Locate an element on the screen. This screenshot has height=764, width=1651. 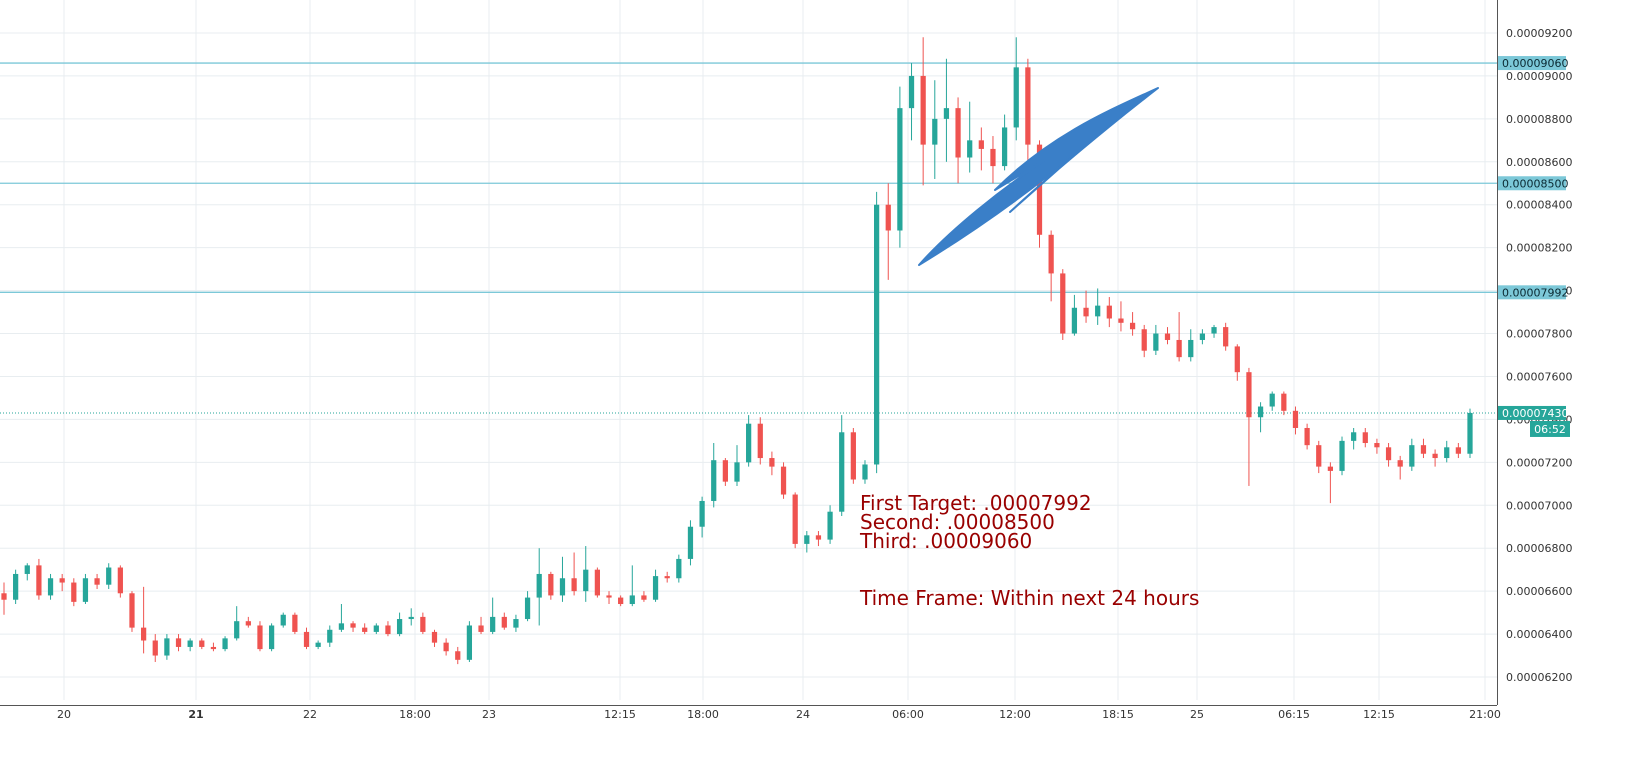
y-tick-label: 0.00006200 is located at coordinates (1539, 677).